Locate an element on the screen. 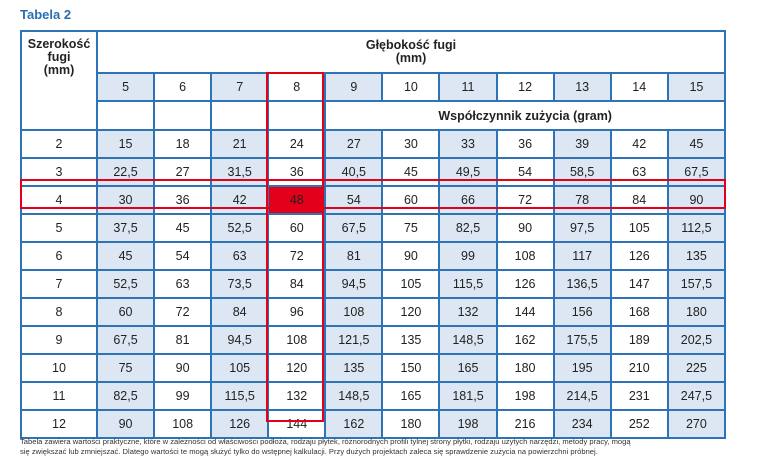  depth-cell-15: 15 is located at coordinates (696, 87).